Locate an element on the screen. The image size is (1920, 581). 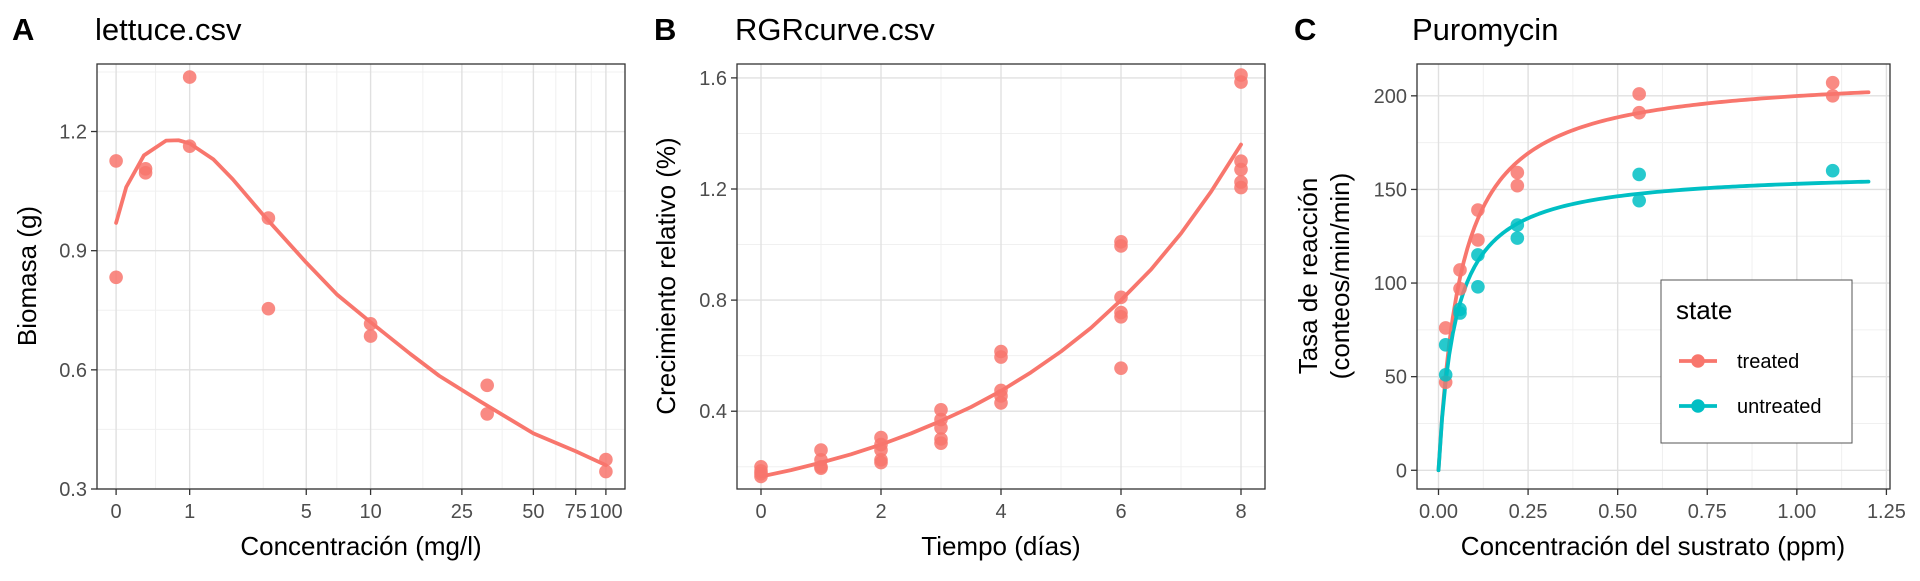
fit-curve is located at coordinates (361, 303).